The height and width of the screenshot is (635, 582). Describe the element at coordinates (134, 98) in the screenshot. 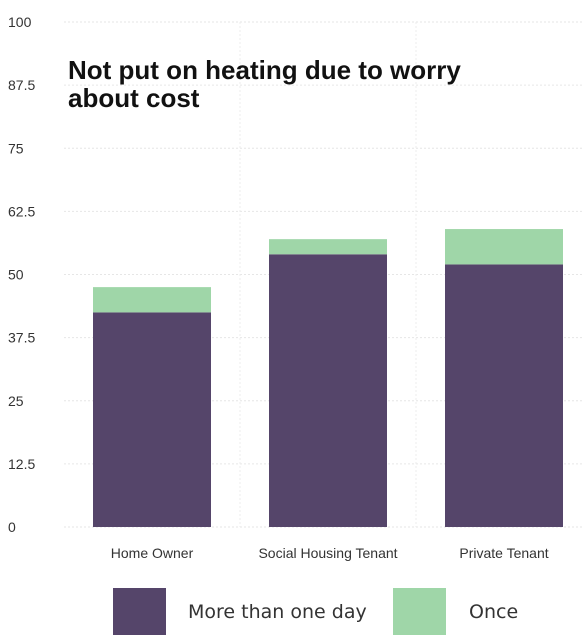

I see `chart-title-line-2: about cost` at that location.